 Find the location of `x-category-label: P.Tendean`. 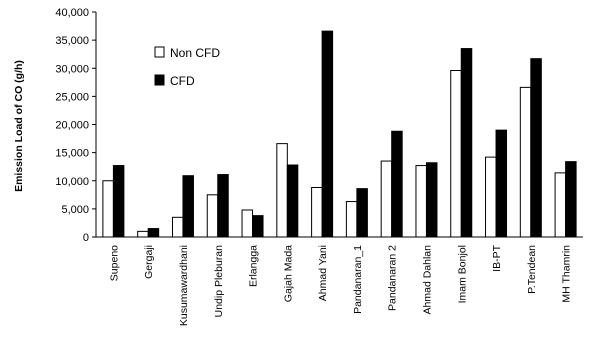

x-category-label: P.Tendean is located at coordinates (532, 269).